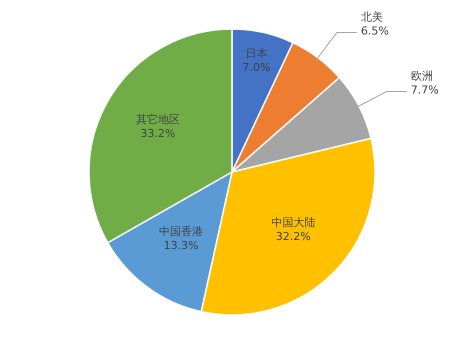  What do you see at coordinates (371, 17) in the screenshot?
I see `slice-label: 北美` at bounding box center [371, 17].